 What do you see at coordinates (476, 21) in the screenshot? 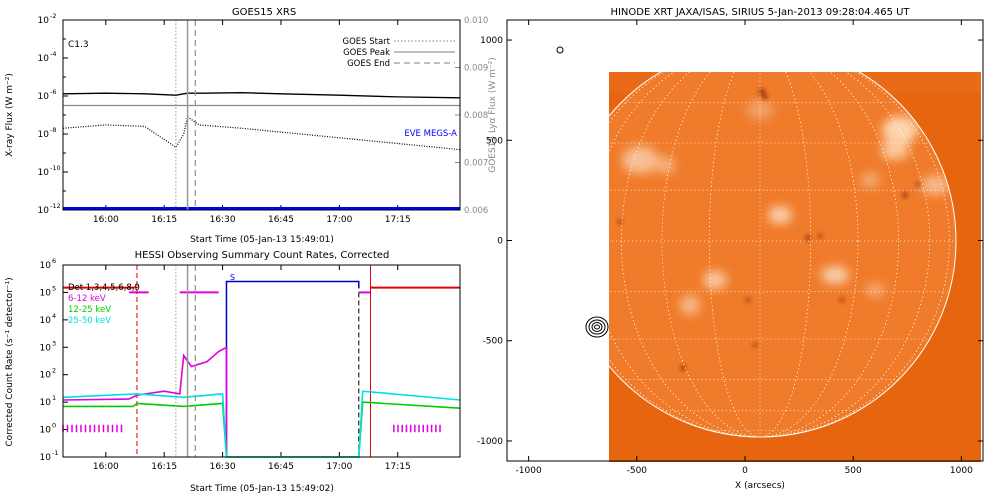
I see `goes-y2-tick-label: 0.010` at bounding box center [476, 21].